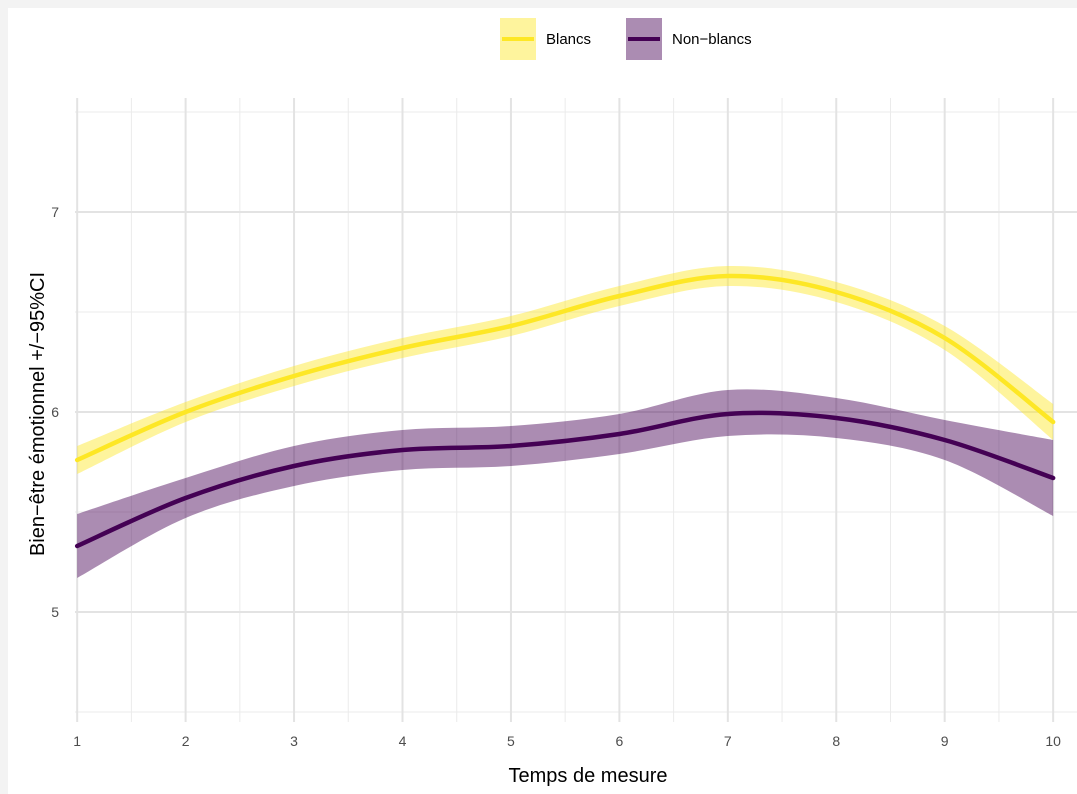  Describe the element at coordinates (511, 741) in the screenshot. I see `x-tick-label: 5` at that location.